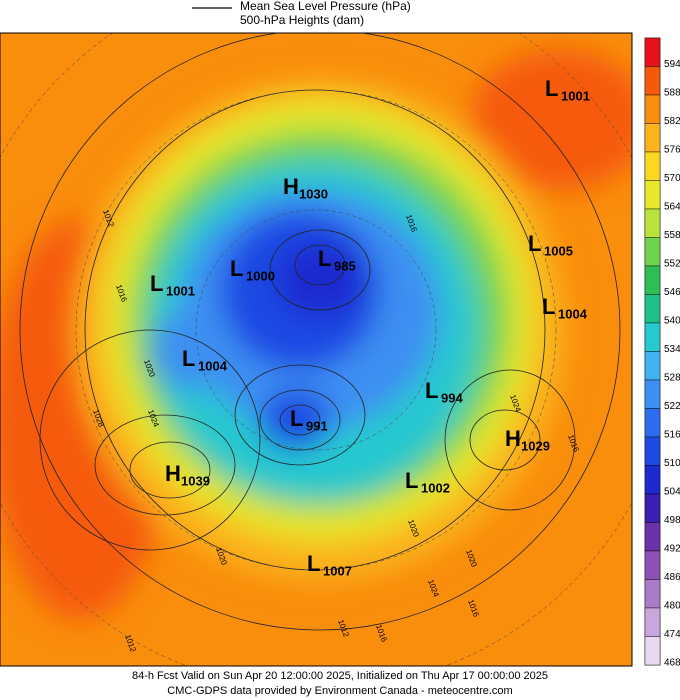 The image size is (680, 700). What do you see at coordinates (313, 193) in the screenshot?
I see `center-value: 1030` at bounding box center [313, 193].